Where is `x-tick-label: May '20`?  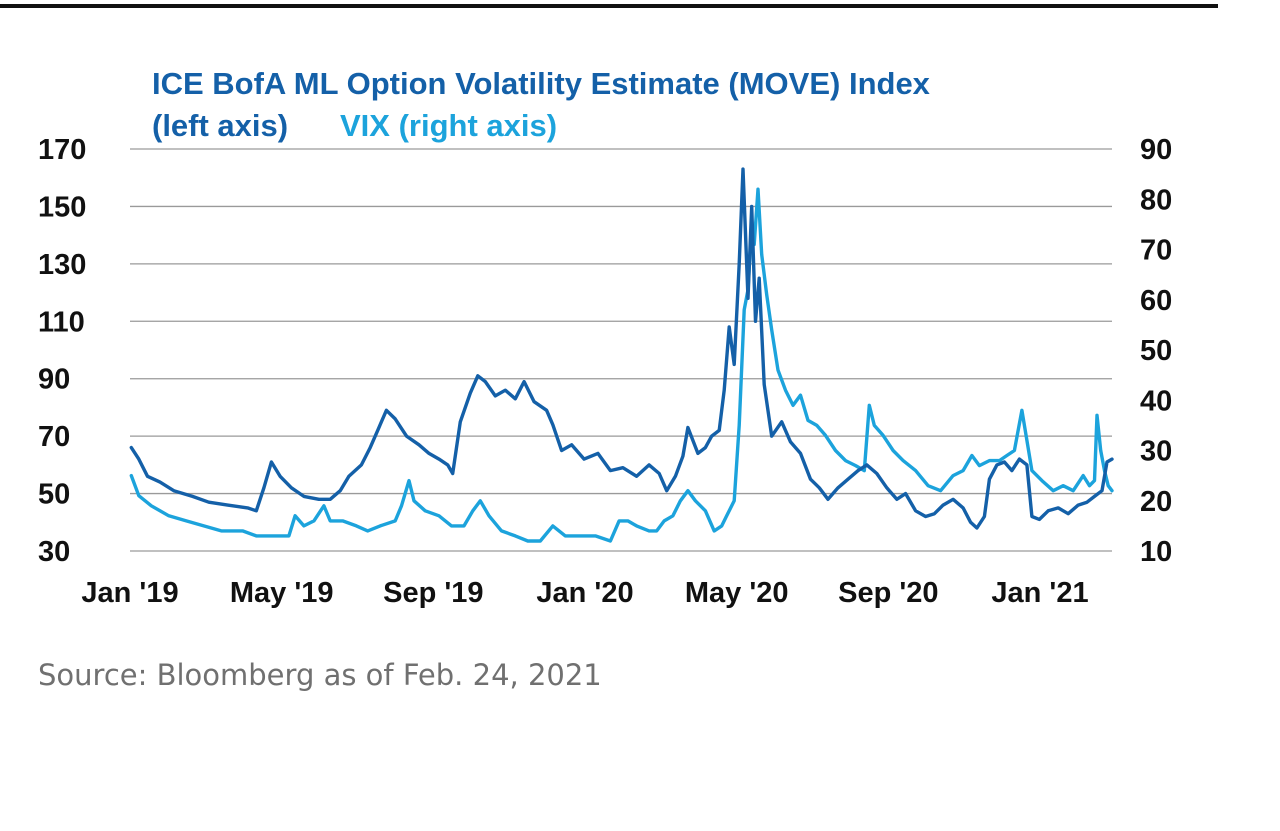
x-tick-label: May '20 is located at coordinates (737, 593).